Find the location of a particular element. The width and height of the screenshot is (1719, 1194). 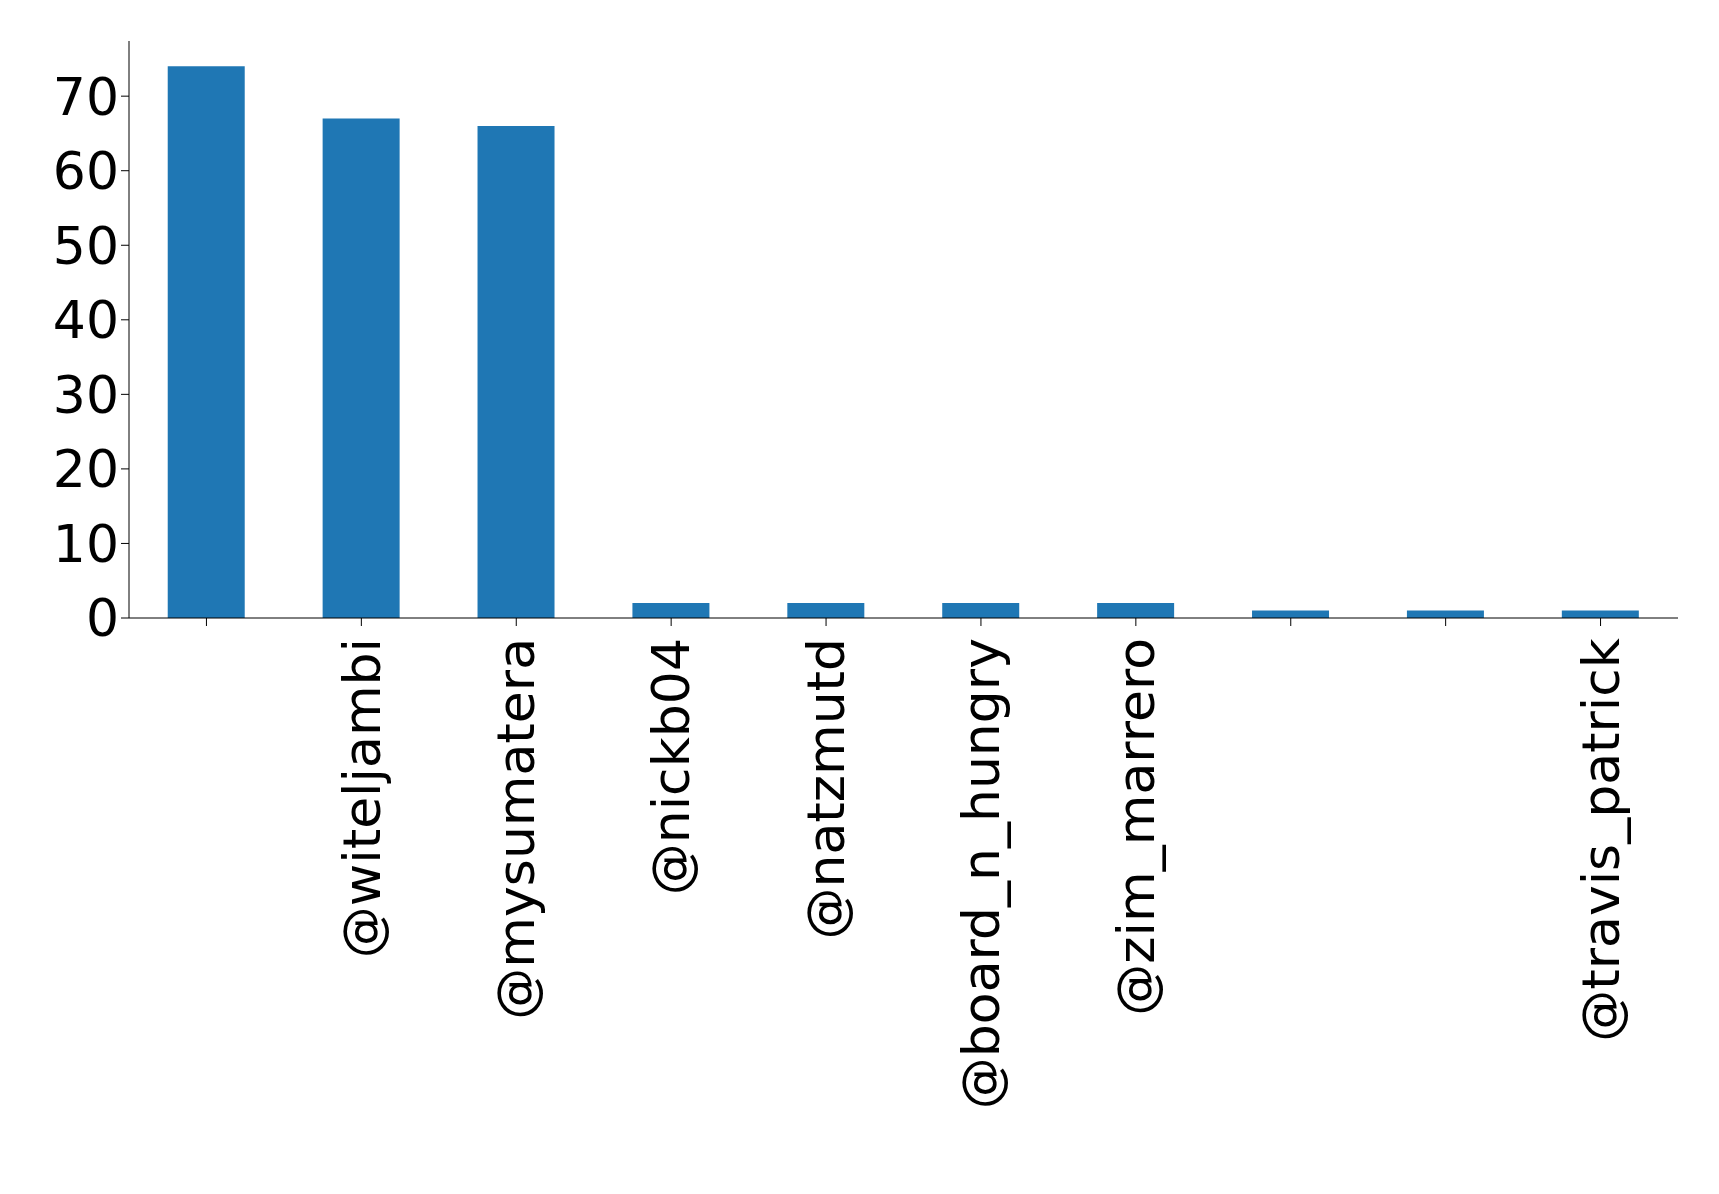

x-tick-label: @witeljambi is located at coordinates (361, 798).